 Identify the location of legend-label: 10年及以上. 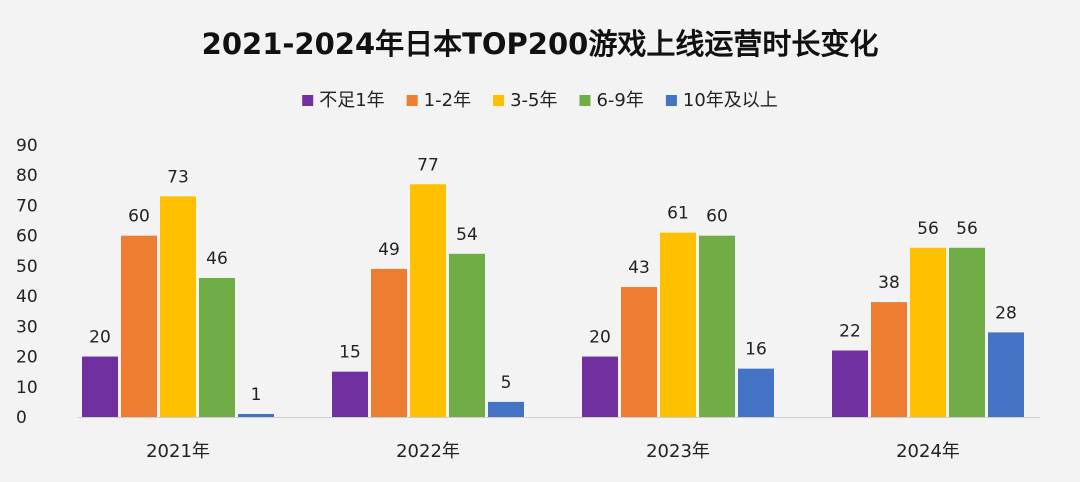
(730, 100).